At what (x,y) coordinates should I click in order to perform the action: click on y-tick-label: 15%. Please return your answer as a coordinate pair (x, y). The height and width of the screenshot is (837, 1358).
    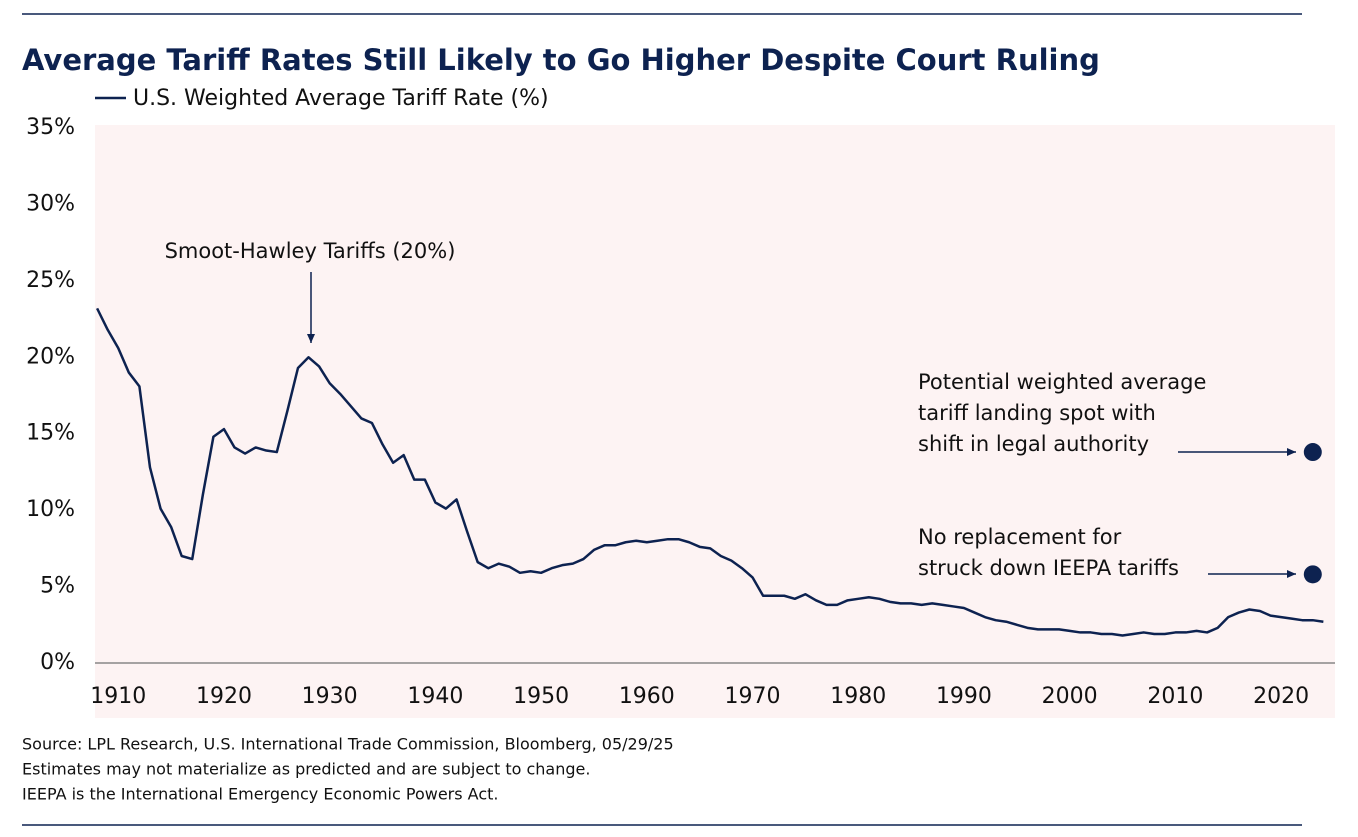
    Looking at the image, I should click on (50, 433).